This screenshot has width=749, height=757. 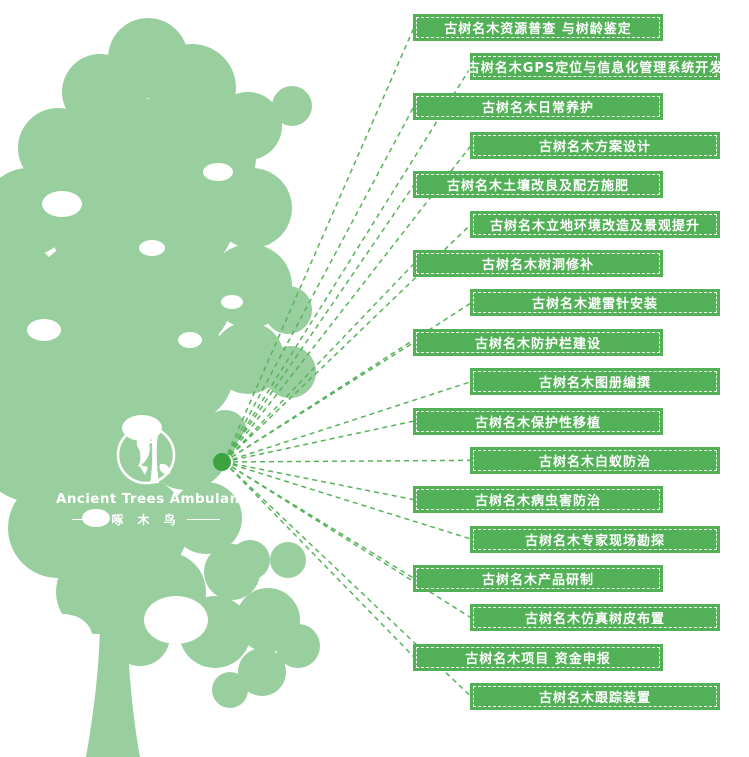 I want to click on service-label: 古树名木树洞修补, so click(x=537, y=266).